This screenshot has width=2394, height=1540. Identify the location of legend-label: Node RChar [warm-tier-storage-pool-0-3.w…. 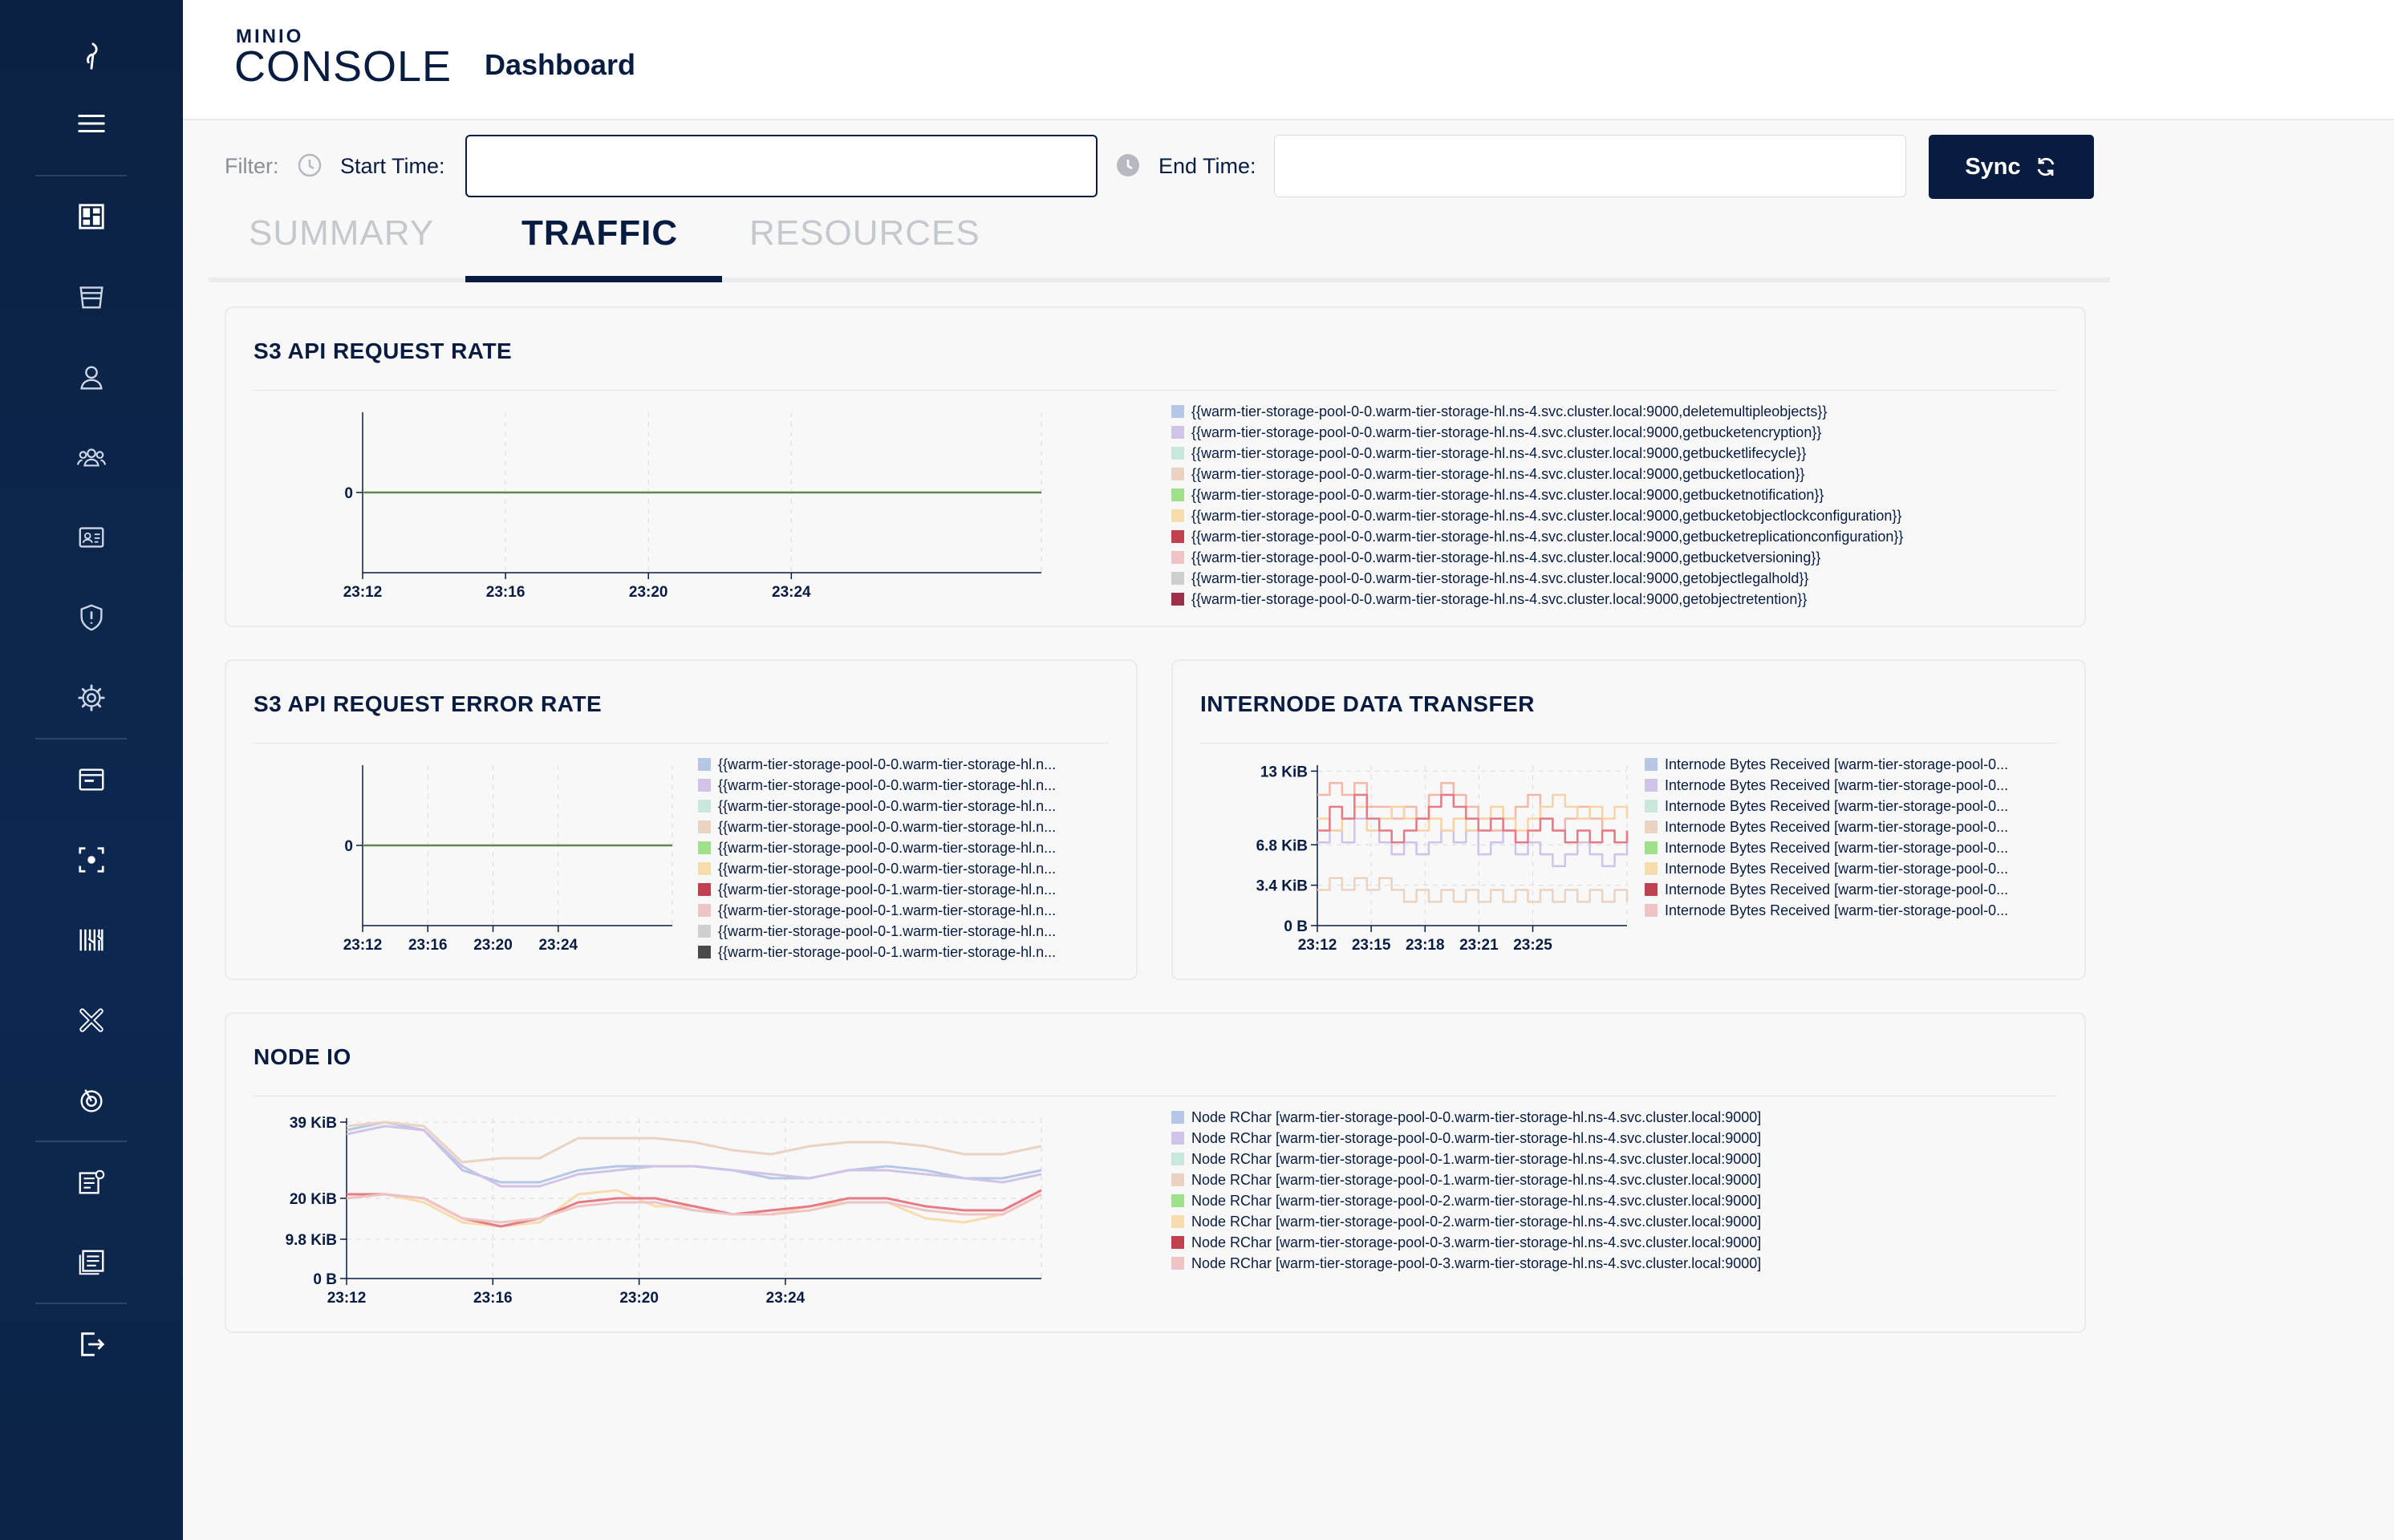
(1476, 1242).